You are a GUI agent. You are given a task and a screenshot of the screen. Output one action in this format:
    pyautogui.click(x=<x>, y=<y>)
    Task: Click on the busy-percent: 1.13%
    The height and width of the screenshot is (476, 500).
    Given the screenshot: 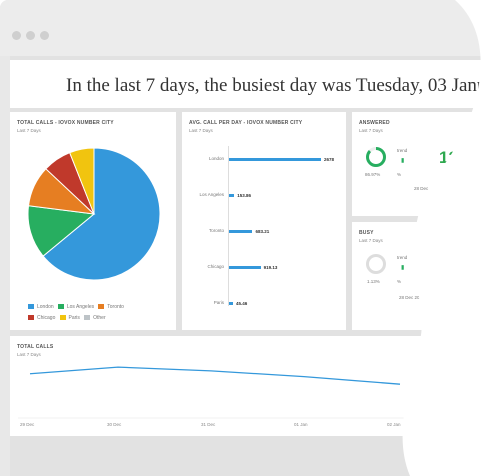 What is the action you would take?
    pyautogui.click(x=373, y=281)
    